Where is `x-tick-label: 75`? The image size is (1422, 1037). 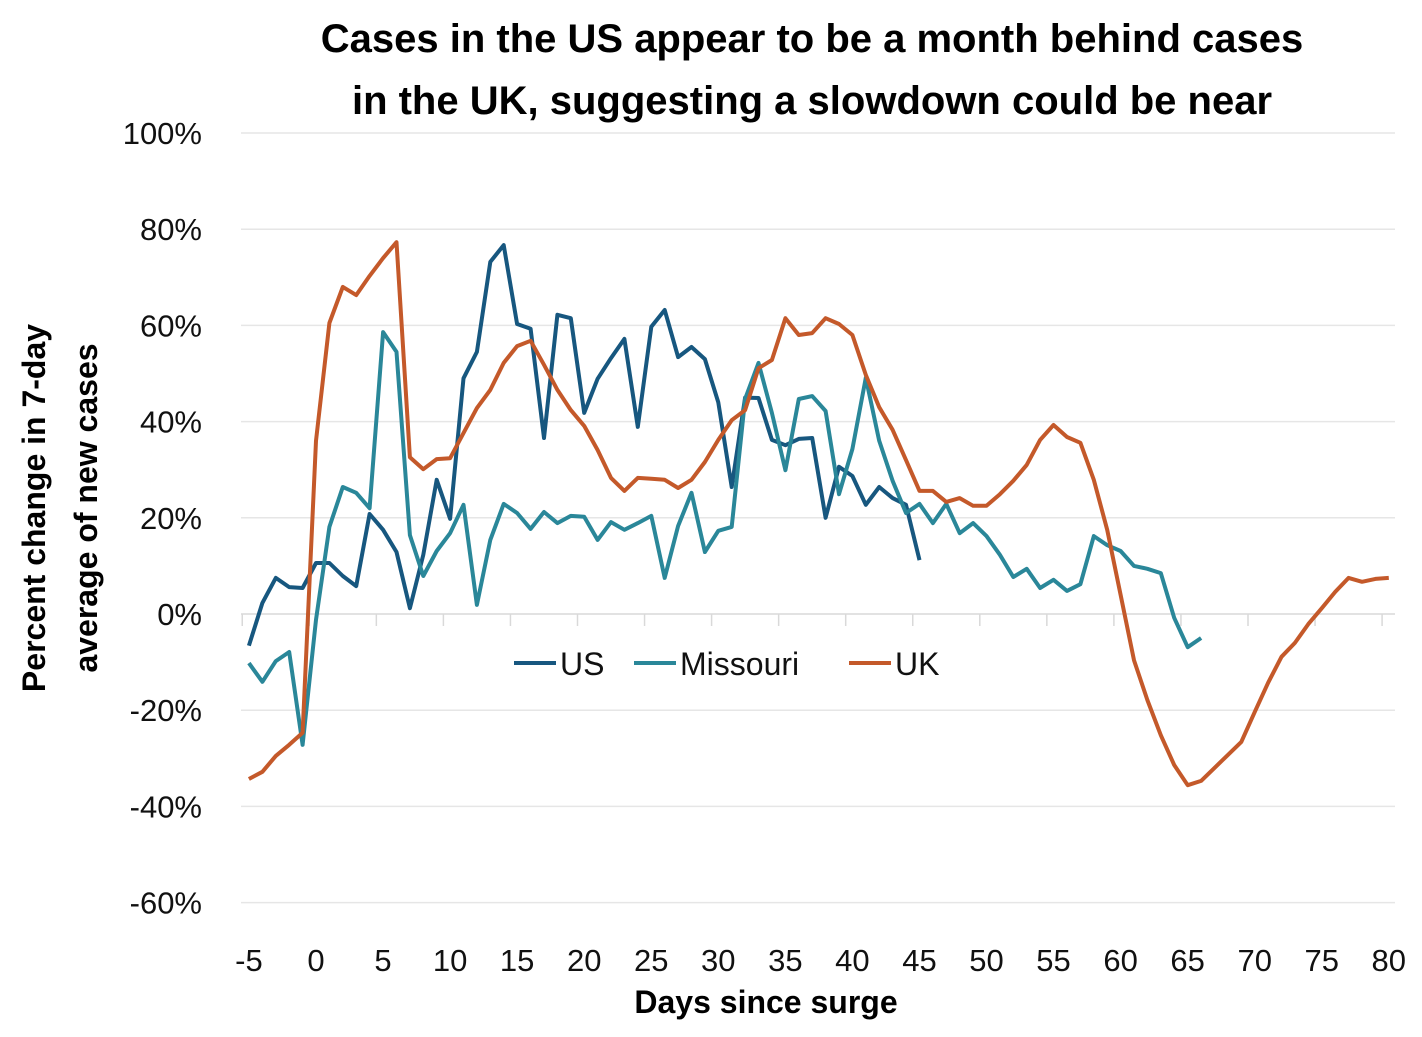 x-tick-label: 75 is located at coordinates (1322, 960).